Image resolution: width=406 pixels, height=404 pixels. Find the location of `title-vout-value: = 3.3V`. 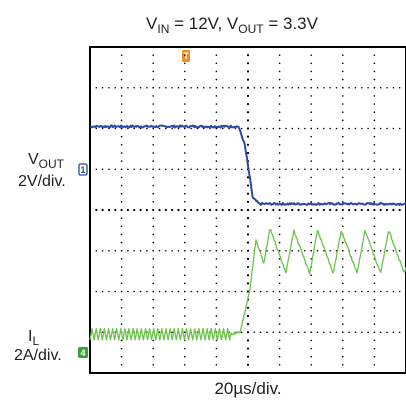

title-vout-value: = 3.3V is located at coordinates (291, 23).